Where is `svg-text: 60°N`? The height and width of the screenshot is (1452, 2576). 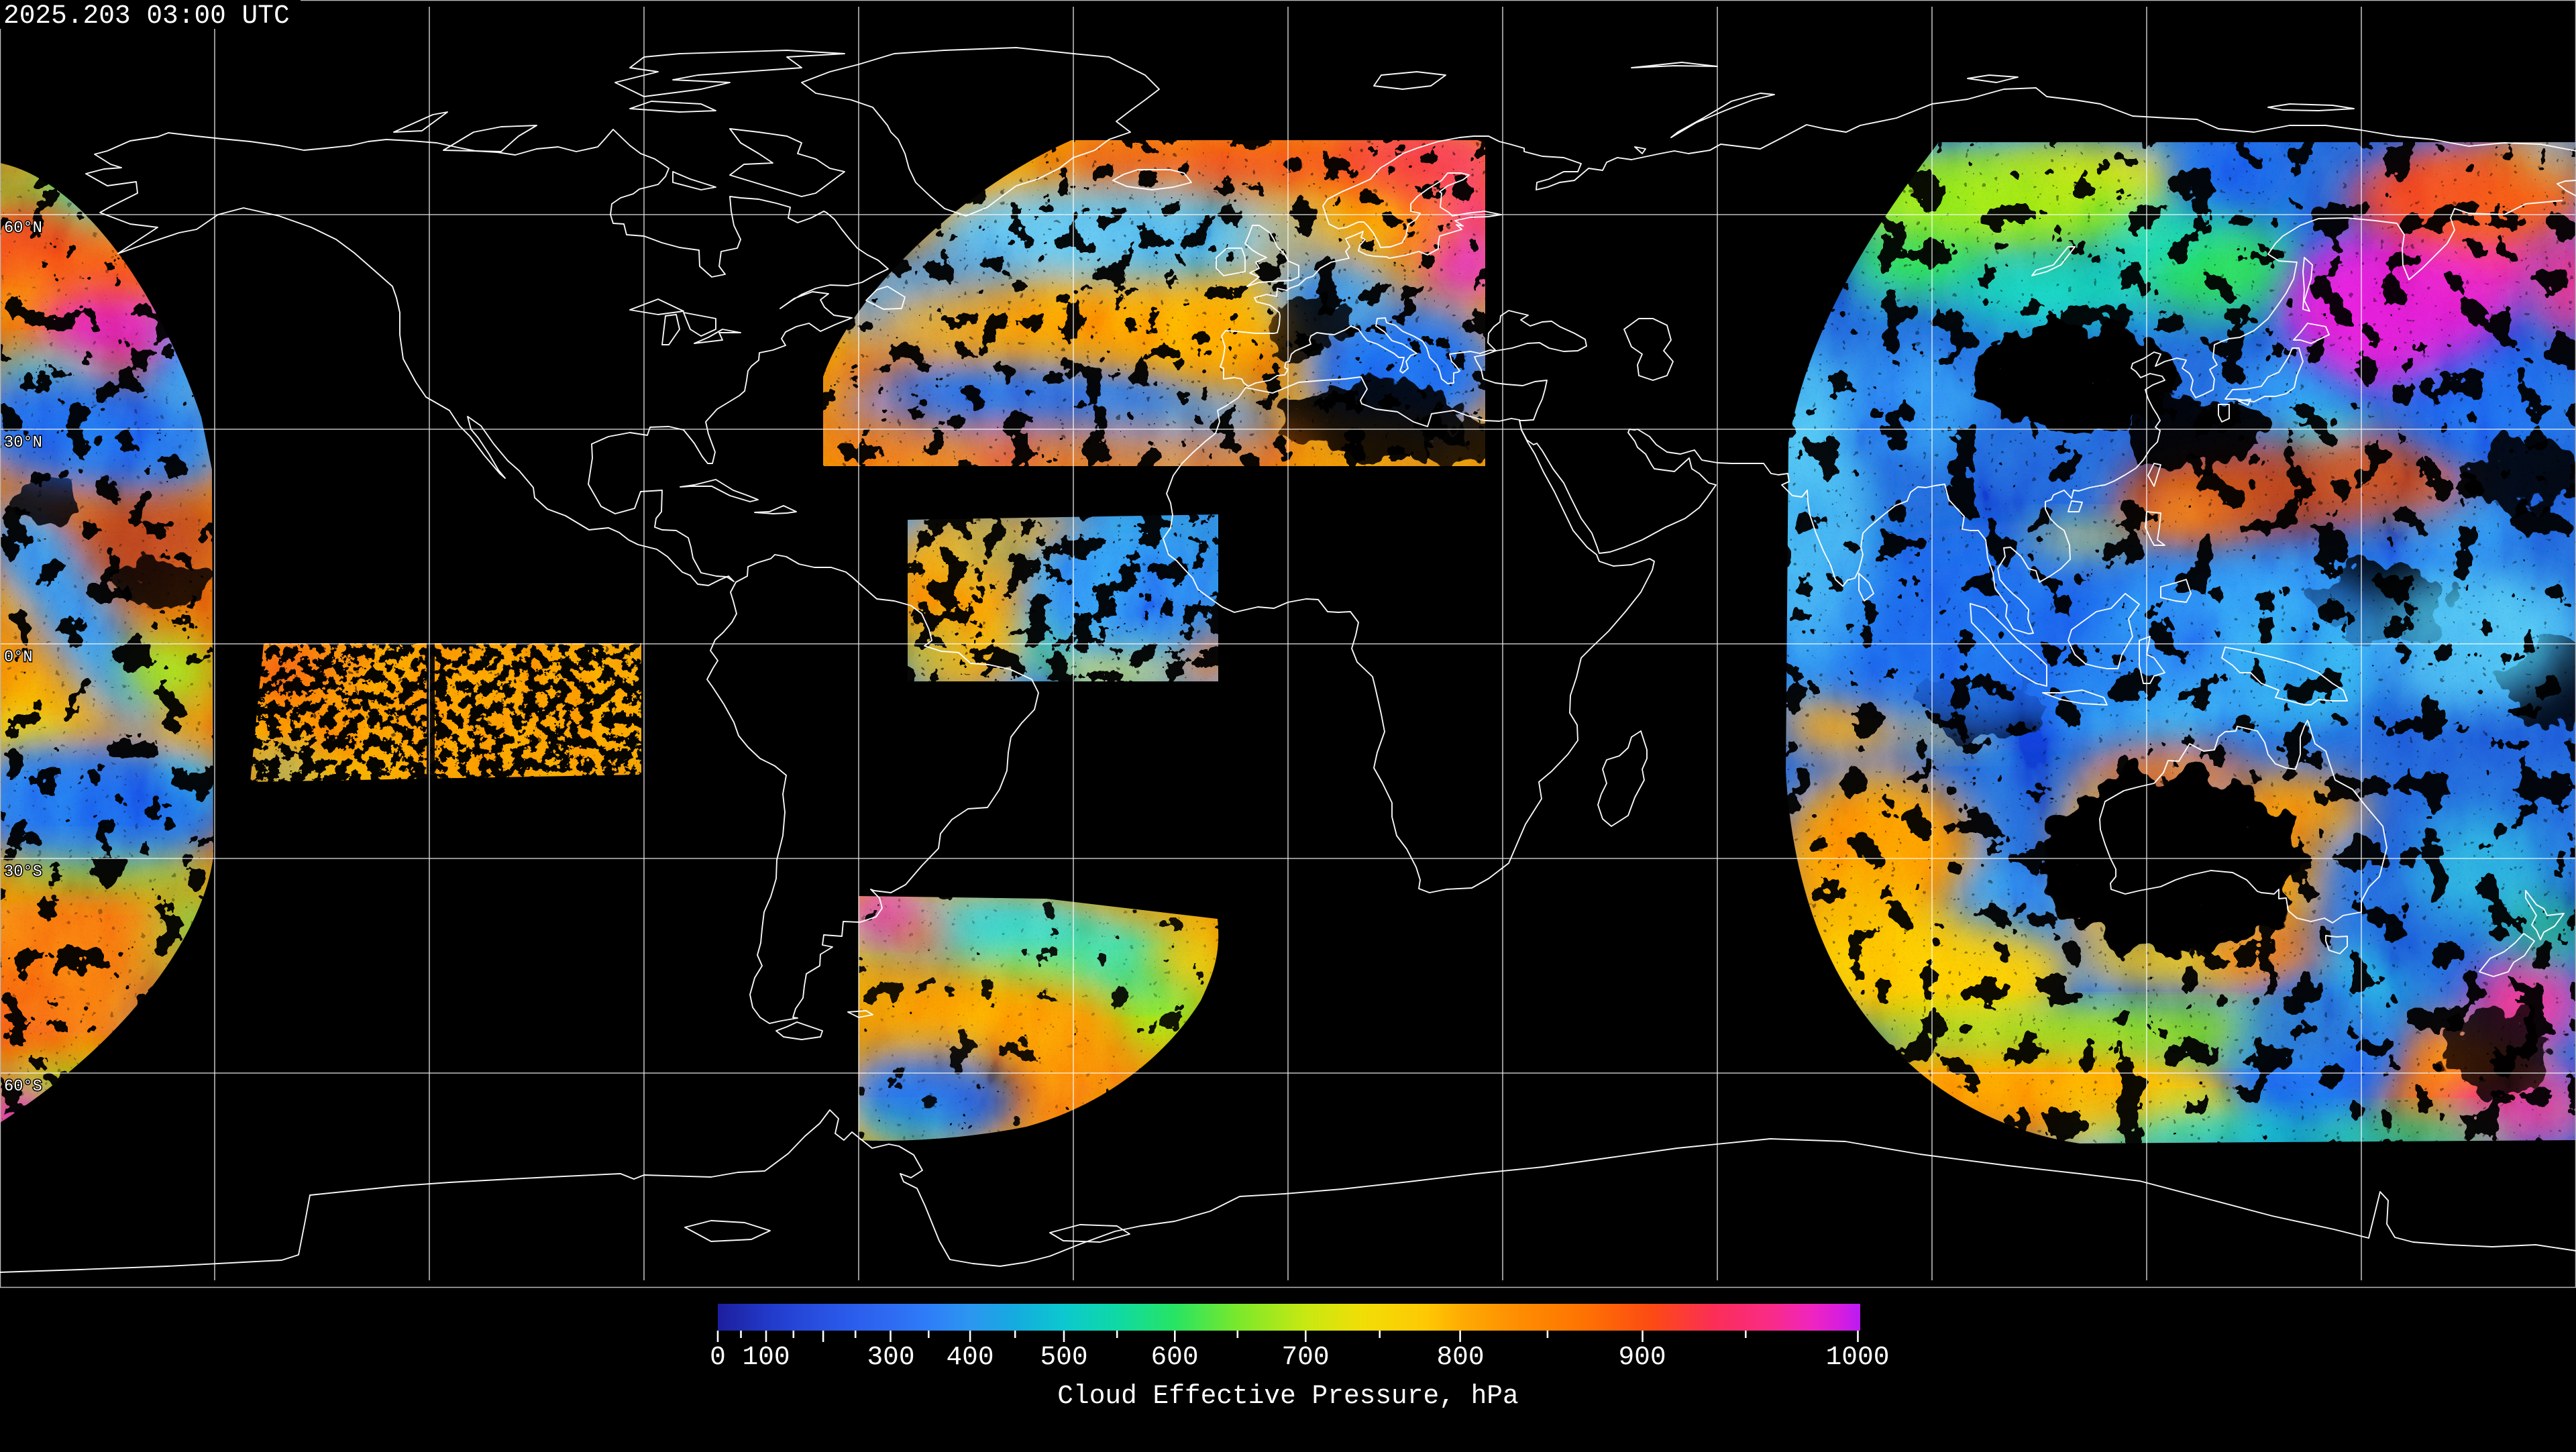
svg-text: 60°N is located at coordinates (23, 228).